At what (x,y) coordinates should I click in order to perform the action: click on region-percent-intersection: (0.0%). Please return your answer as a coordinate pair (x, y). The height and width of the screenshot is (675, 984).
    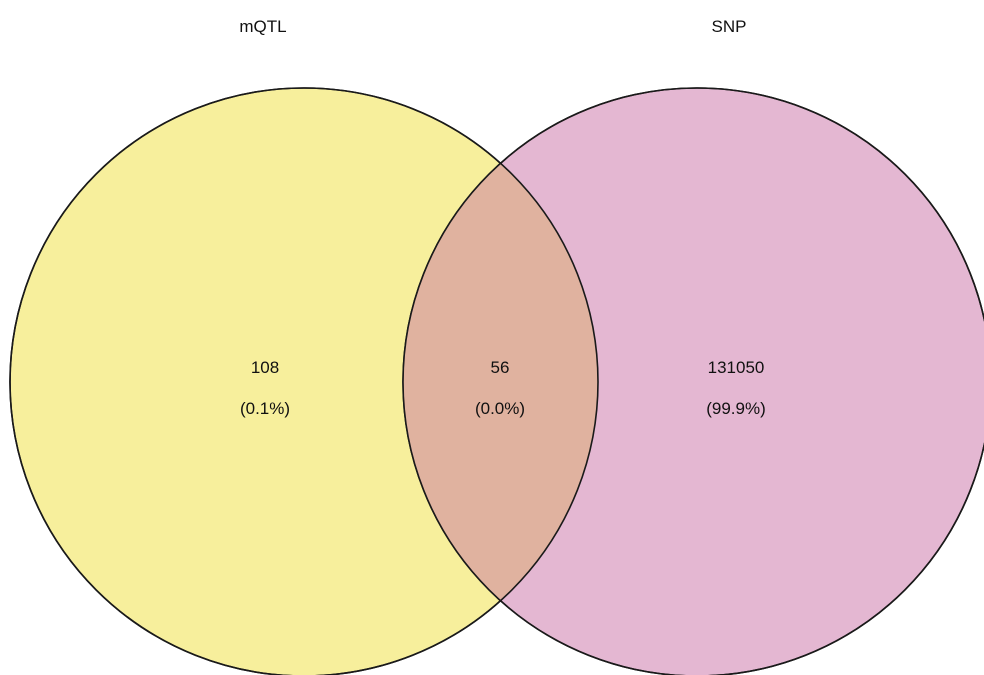
    Looking at the image, I should click on (500, 408).